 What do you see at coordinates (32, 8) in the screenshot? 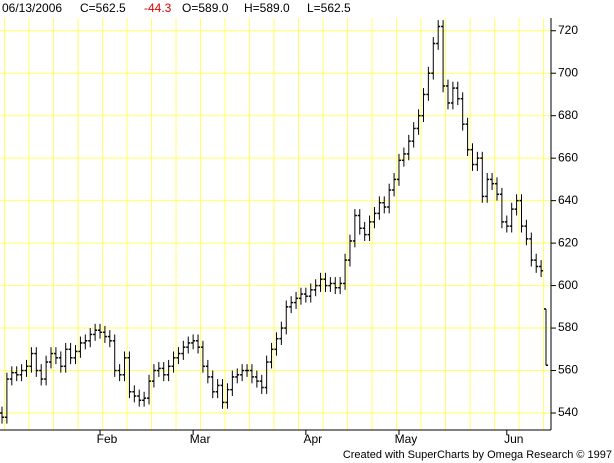
I see `header-date: 06/13/2006` at bounding box center [32, 8].